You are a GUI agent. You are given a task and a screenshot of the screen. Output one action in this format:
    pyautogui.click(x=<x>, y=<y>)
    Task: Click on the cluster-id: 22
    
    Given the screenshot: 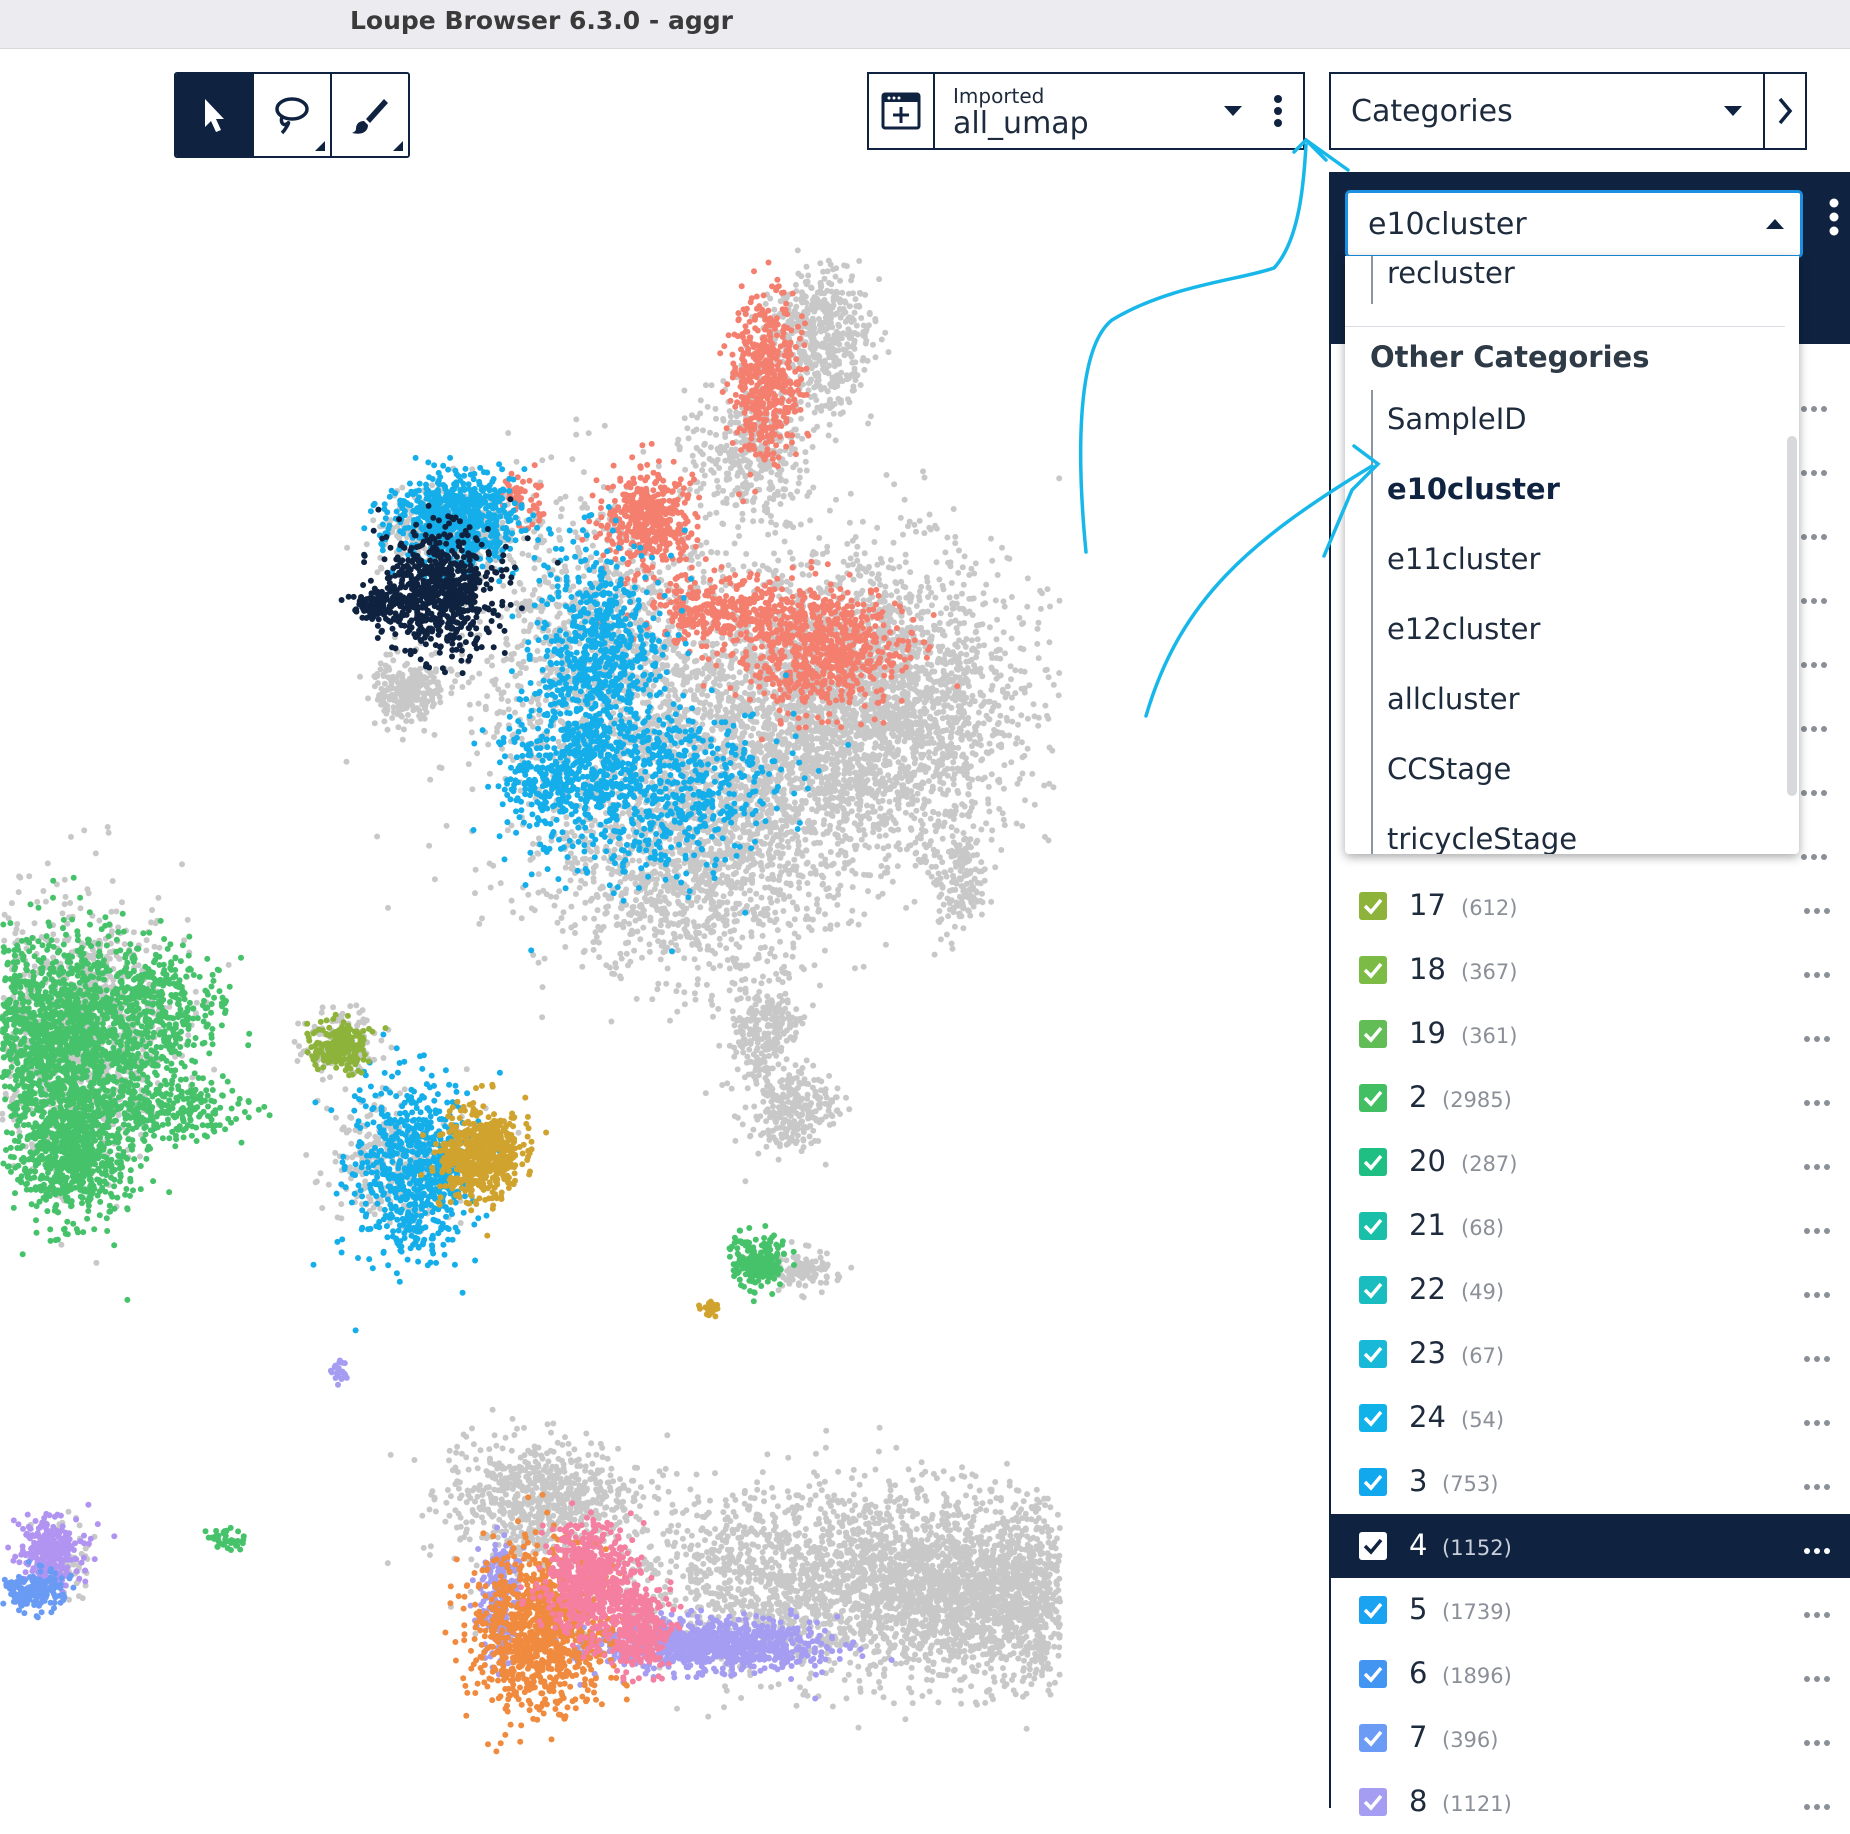 What is the action you would take?
    pyautogui.click(x=1427, y=1289)
    